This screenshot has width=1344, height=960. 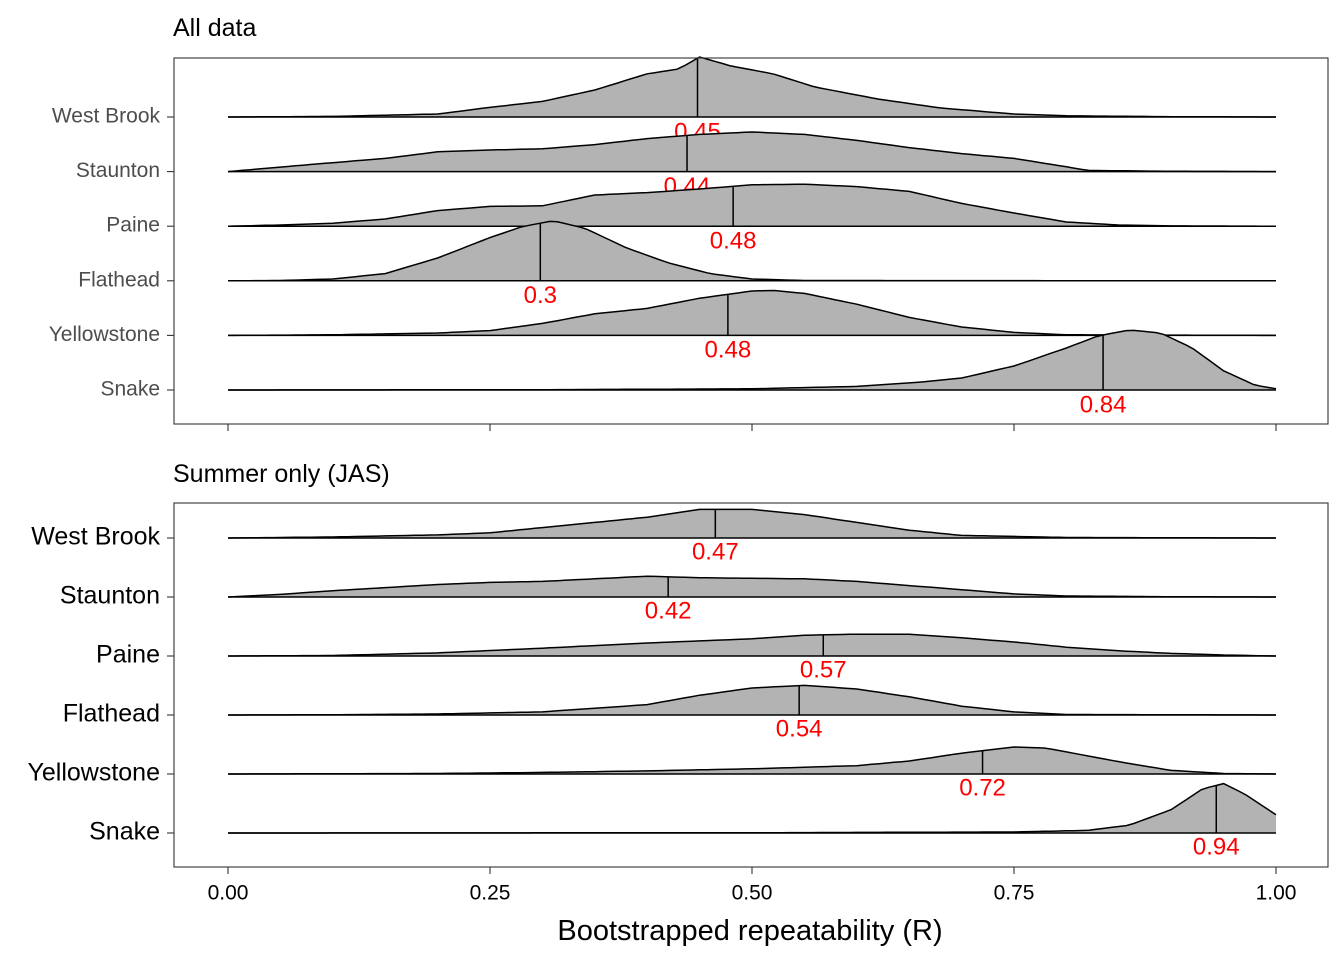 I want to click on median-label-flathead: 0.3, so click(x=540, y=295).